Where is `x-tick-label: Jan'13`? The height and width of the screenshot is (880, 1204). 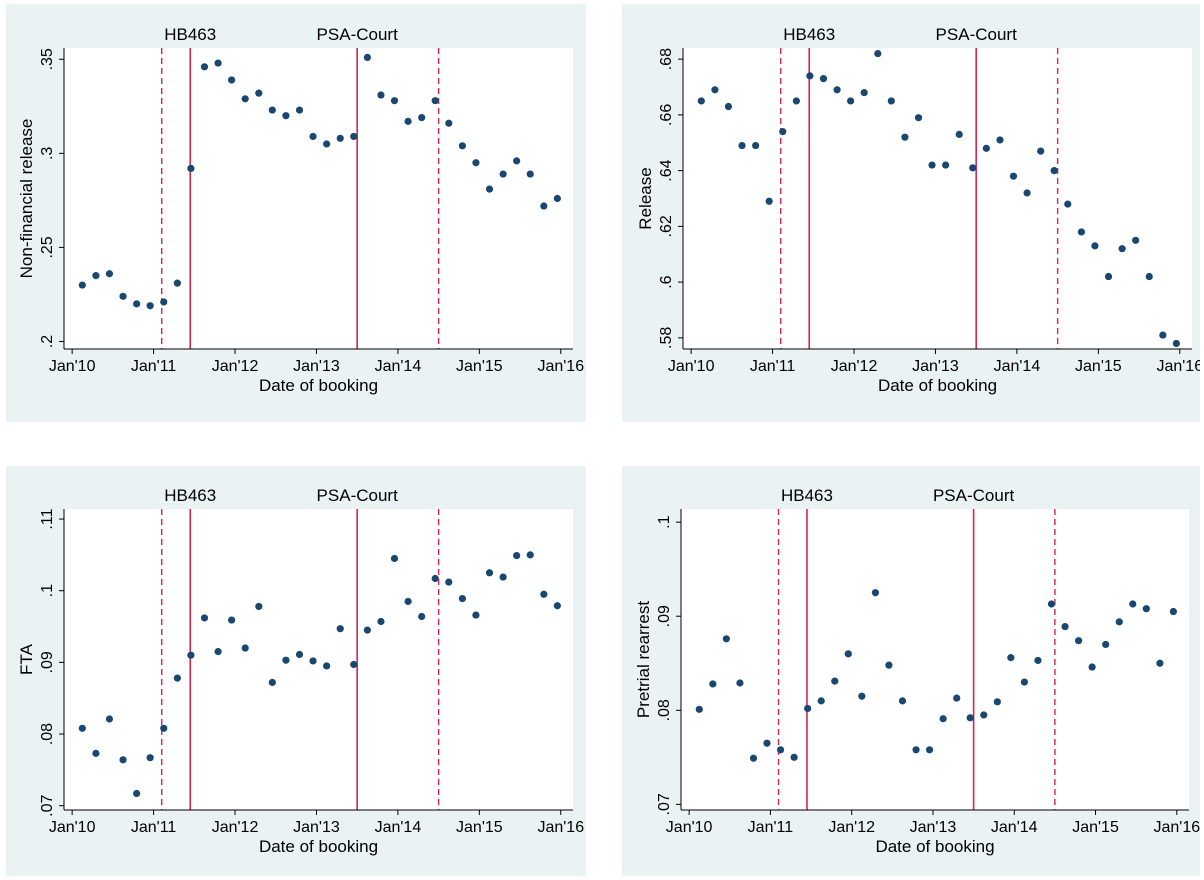
x-tick-label: Jan'13 is located at coordinates (935, 366).